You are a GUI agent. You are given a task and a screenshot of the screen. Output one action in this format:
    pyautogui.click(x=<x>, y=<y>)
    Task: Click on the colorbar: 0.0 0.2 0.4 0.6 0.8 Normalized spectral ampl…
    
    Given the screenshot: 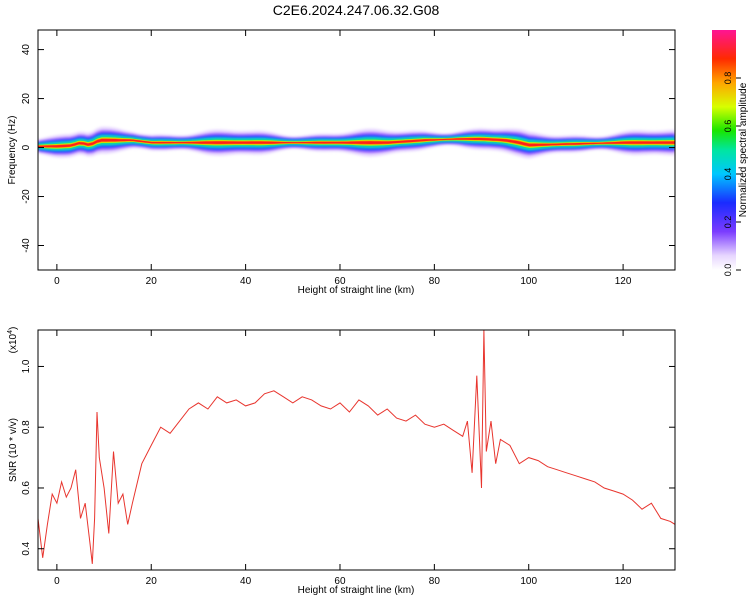 What is the action you would take?
    pyautogui.click(x=730, y=153)
    